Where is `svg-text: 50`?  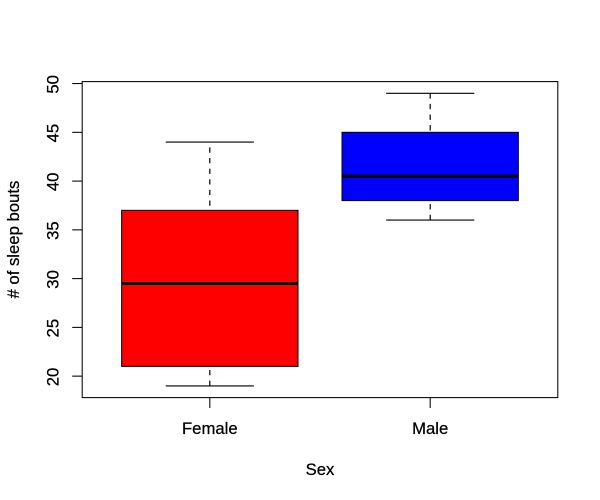
svg-text: 50 is located at coordinates (53, 84).